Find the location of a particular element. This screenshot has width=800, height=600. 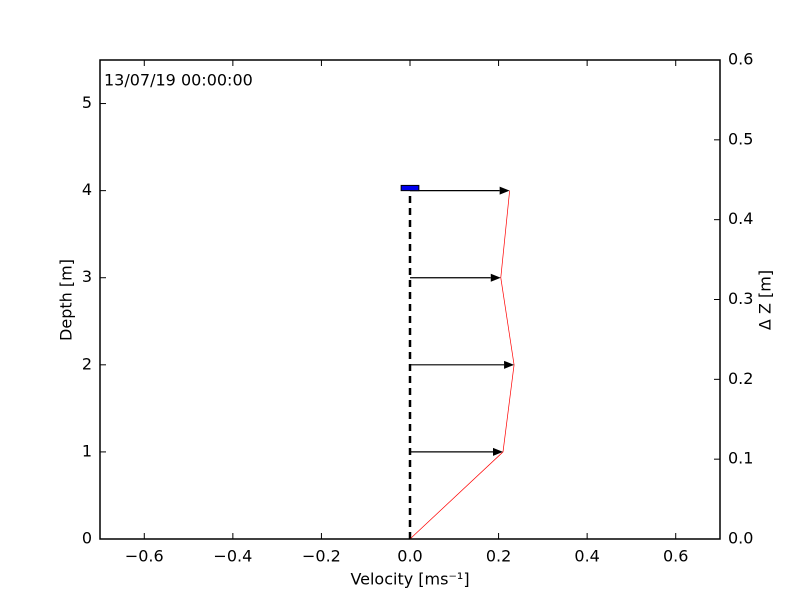

x-tick-label: −0.6 is located at coordinates (144, 556).